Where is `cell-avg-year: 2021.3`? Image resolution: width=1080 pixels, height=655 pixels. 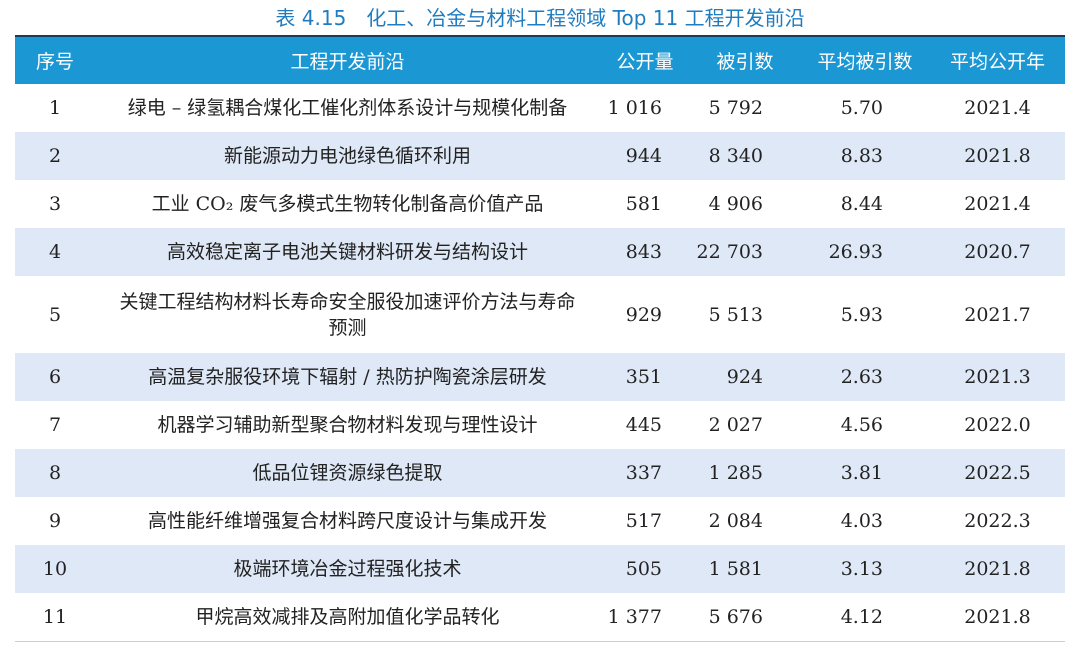 cell-avg-year: 2021.3 is located at coordinates (997, 377).